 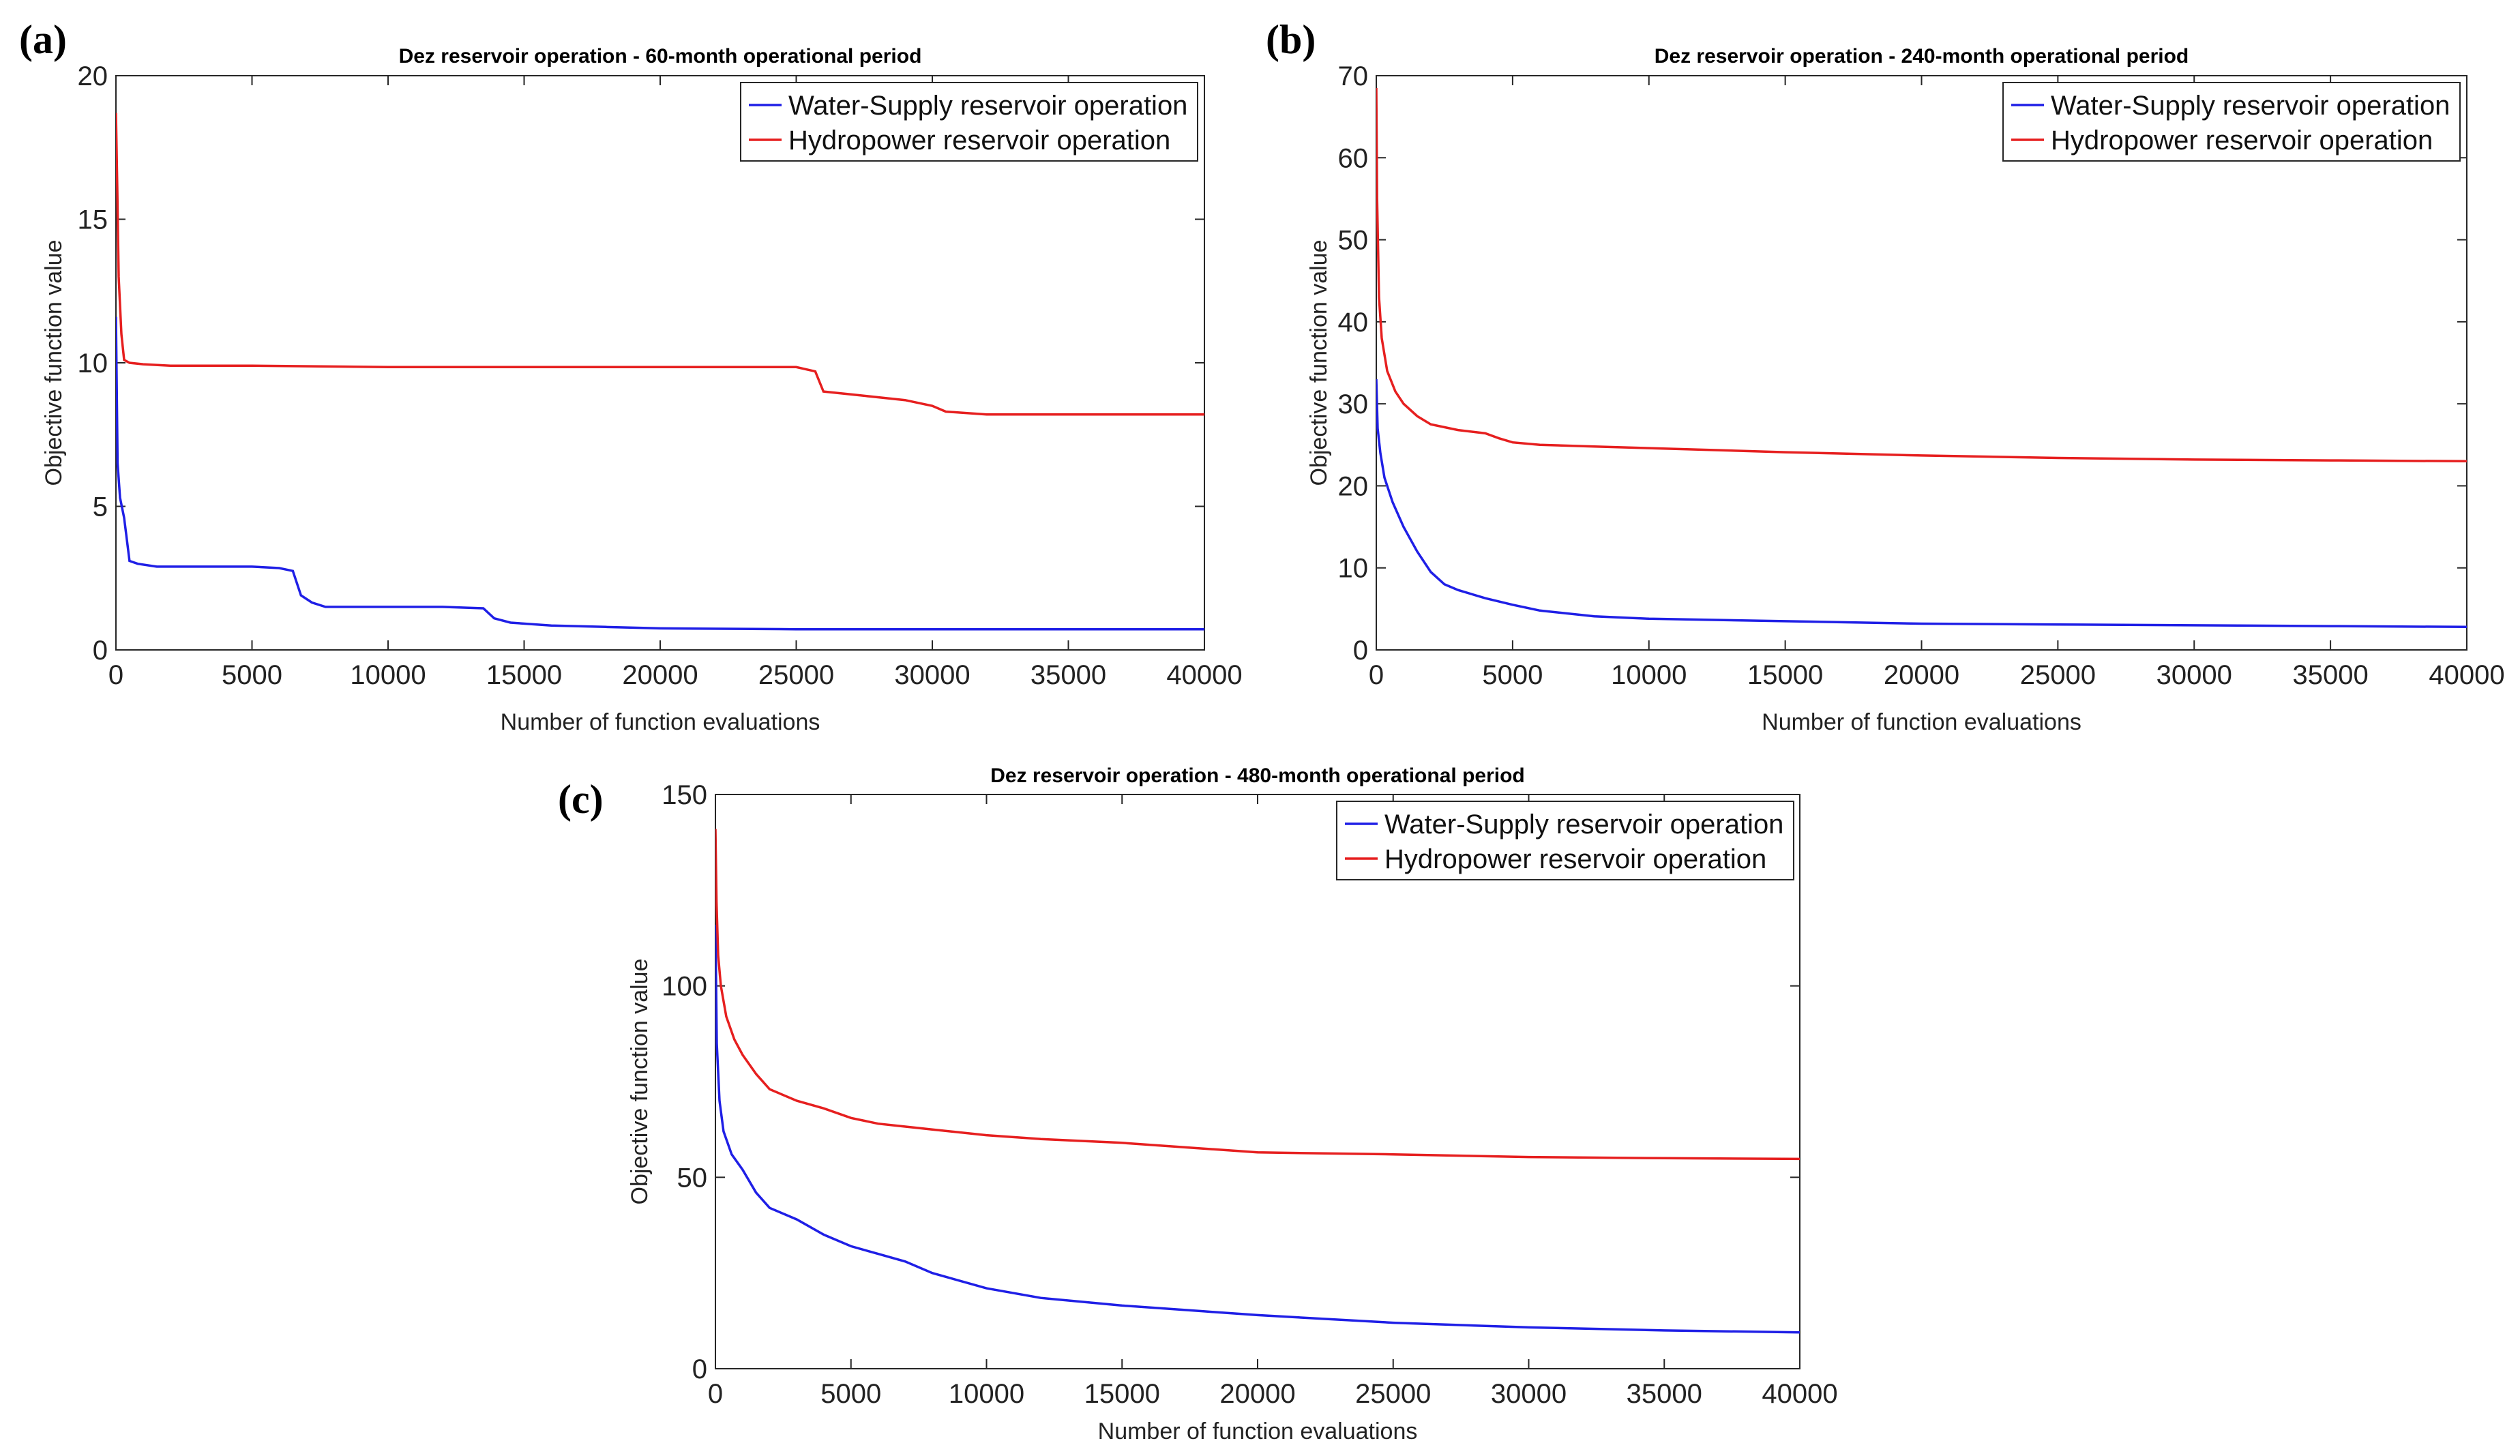 What do you see at coordinates (684, 795) in the screenshot?
I see `y-tick-label: 150` at bounding box center [684, 795].